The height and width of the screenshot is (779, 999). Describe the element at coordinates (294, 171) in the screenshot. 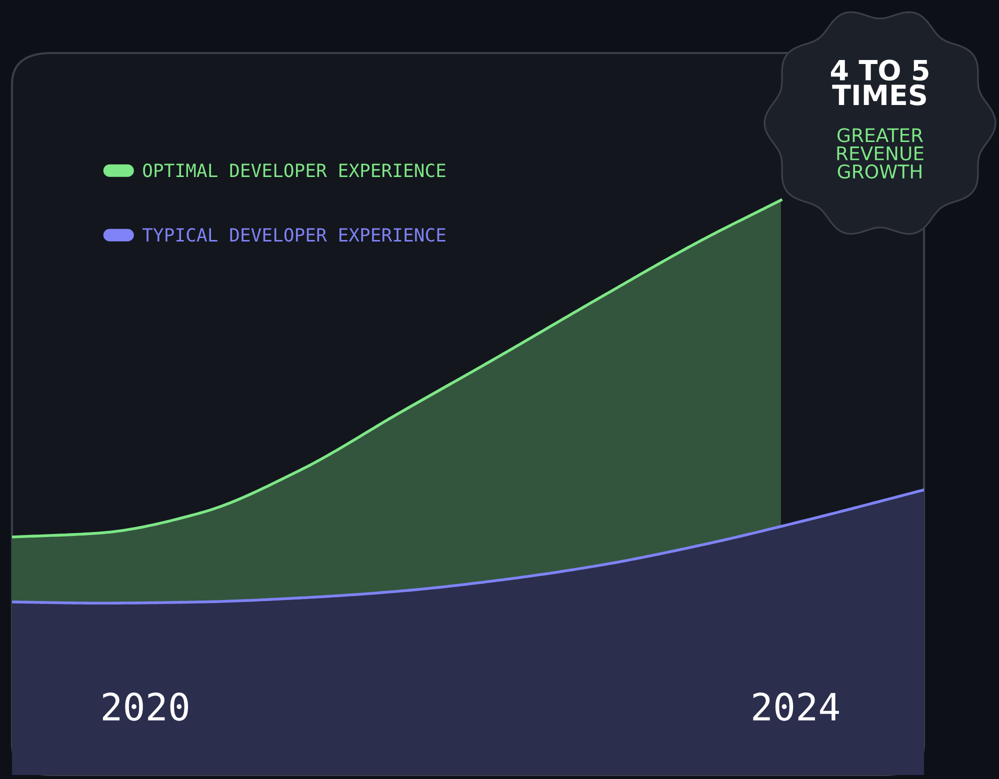

I see `legend-label: OPTIMAL DEVELOPER EXPERIENCE` at that location.